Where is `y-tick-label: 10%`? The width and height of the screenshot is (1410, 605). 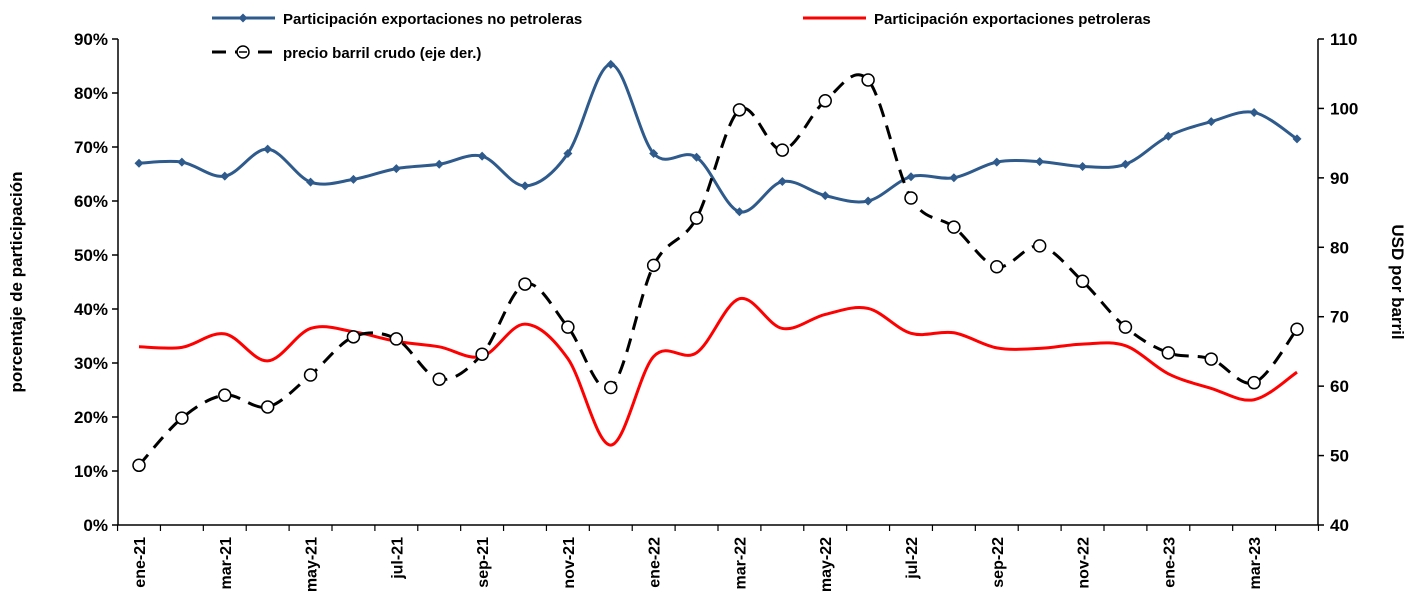
y-tick-label: 10% is located at coordinates (91, 471).